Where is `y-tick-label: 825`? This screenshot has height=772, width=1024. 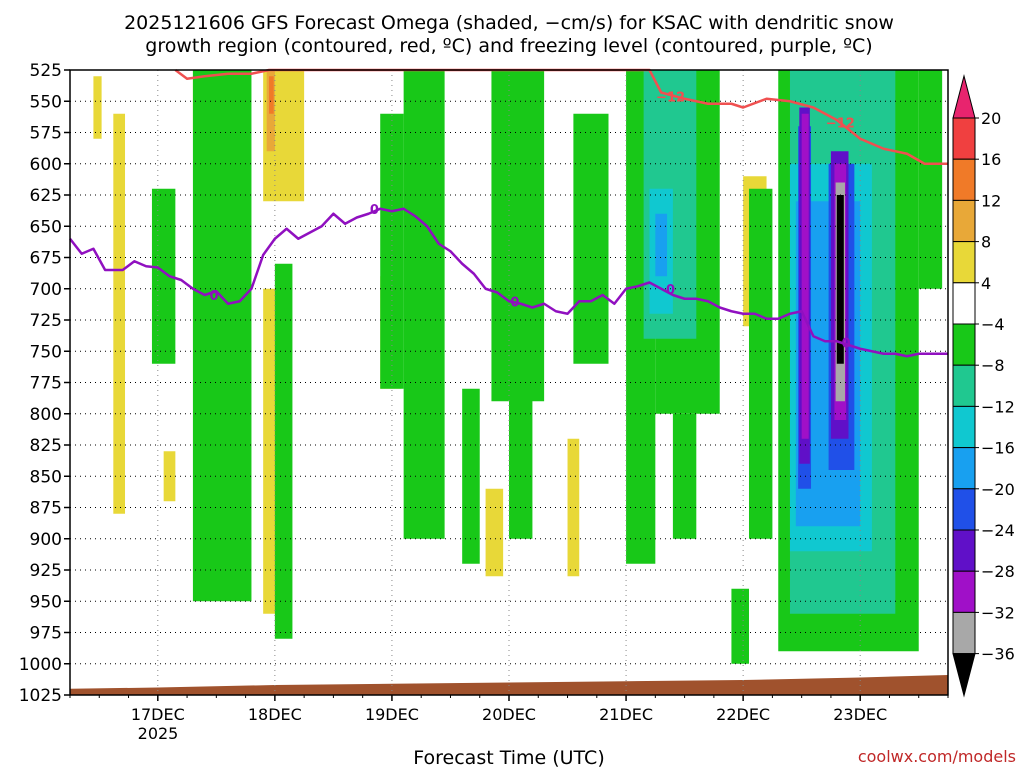 y-tick-label: 825 is located at coordinates (46, 446).